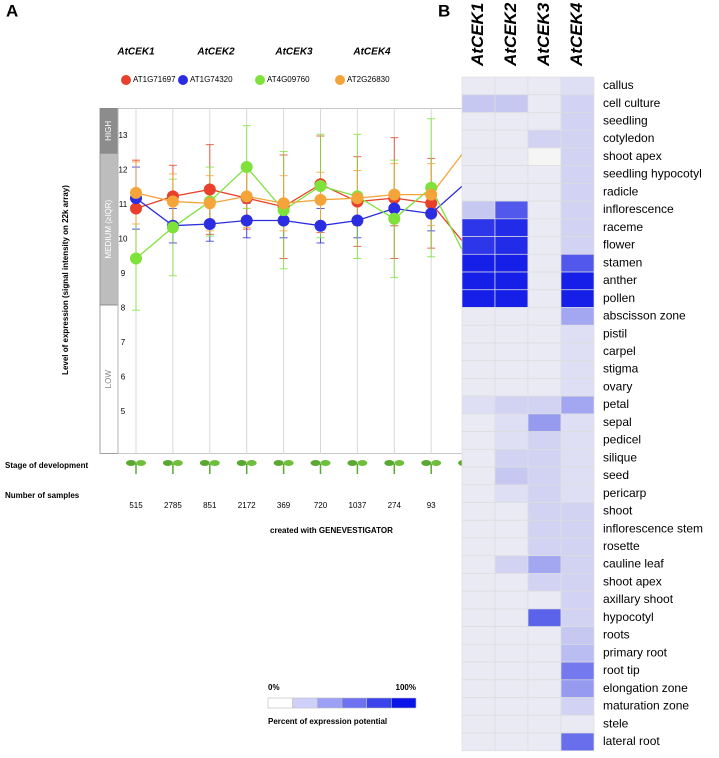  Describe the element at coordinates (628, 138) in the screenshot. I see `row-label: cotyledon` at that location.